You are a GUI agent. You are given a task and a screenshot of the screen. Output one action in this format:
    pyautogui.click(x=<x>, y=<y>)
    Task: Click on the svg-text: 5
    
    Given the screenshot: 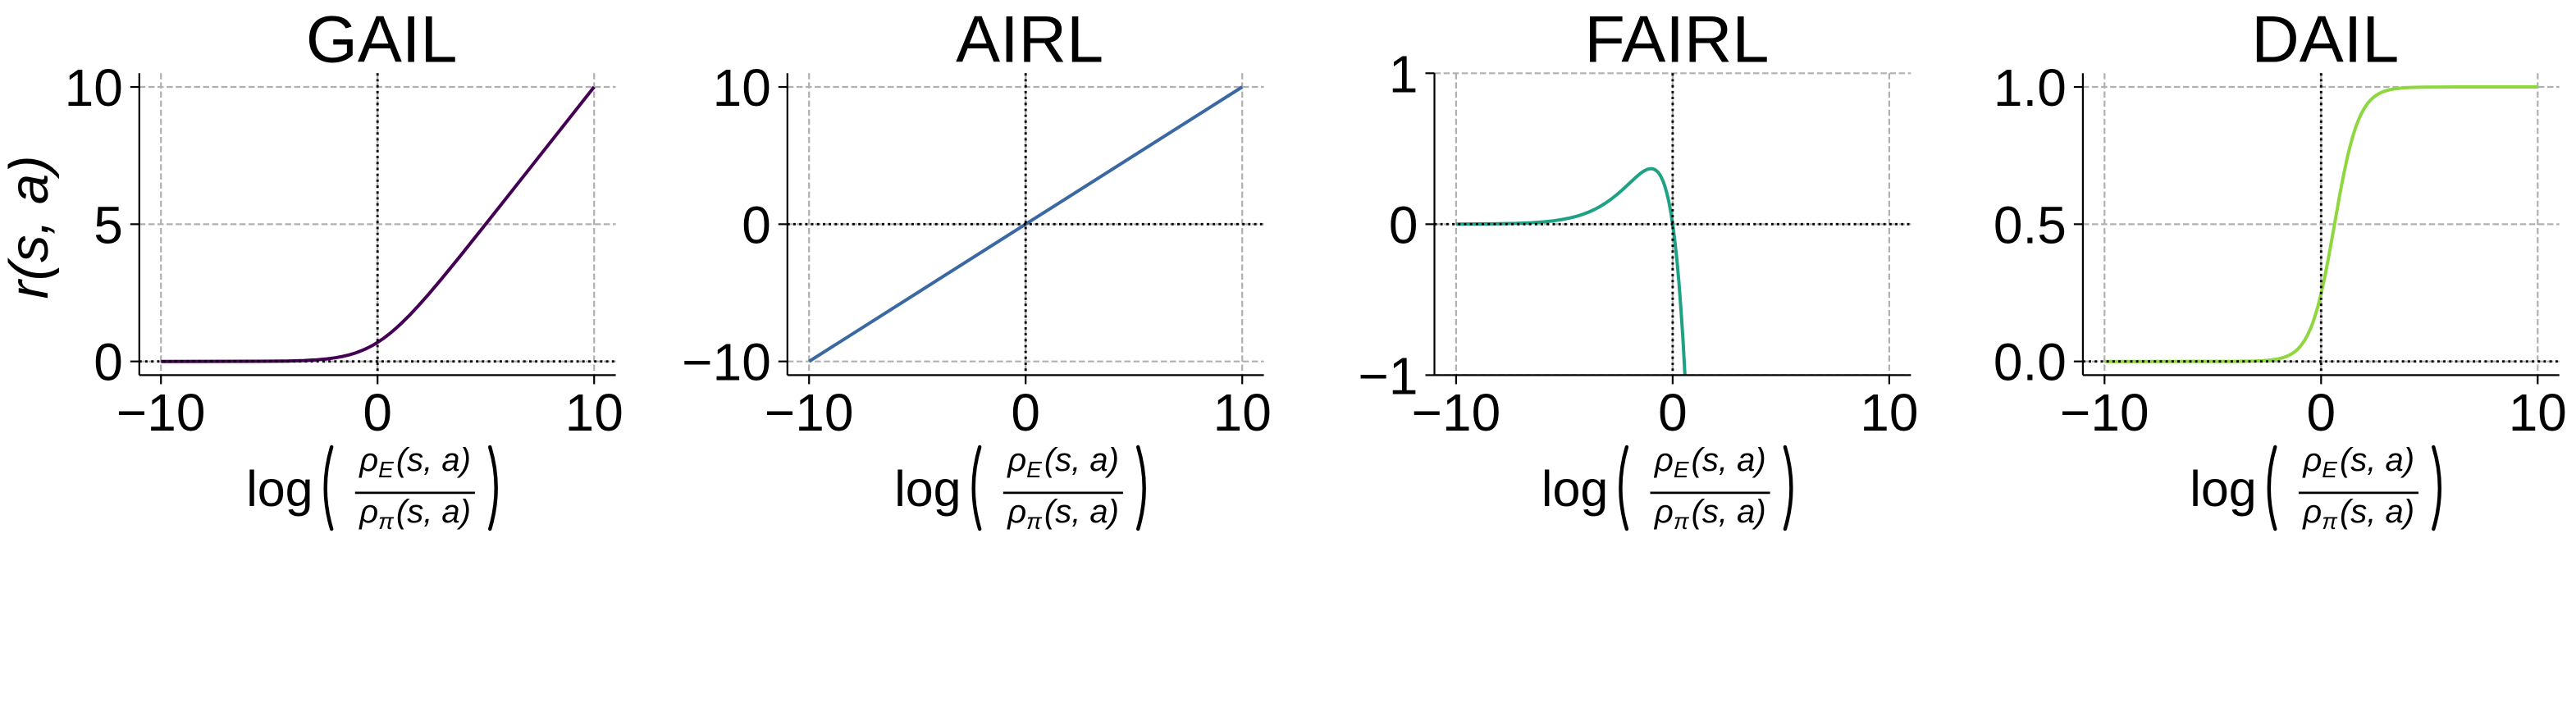 What is the action you would take?
    pyautogui.click(x=108, y=224)
    